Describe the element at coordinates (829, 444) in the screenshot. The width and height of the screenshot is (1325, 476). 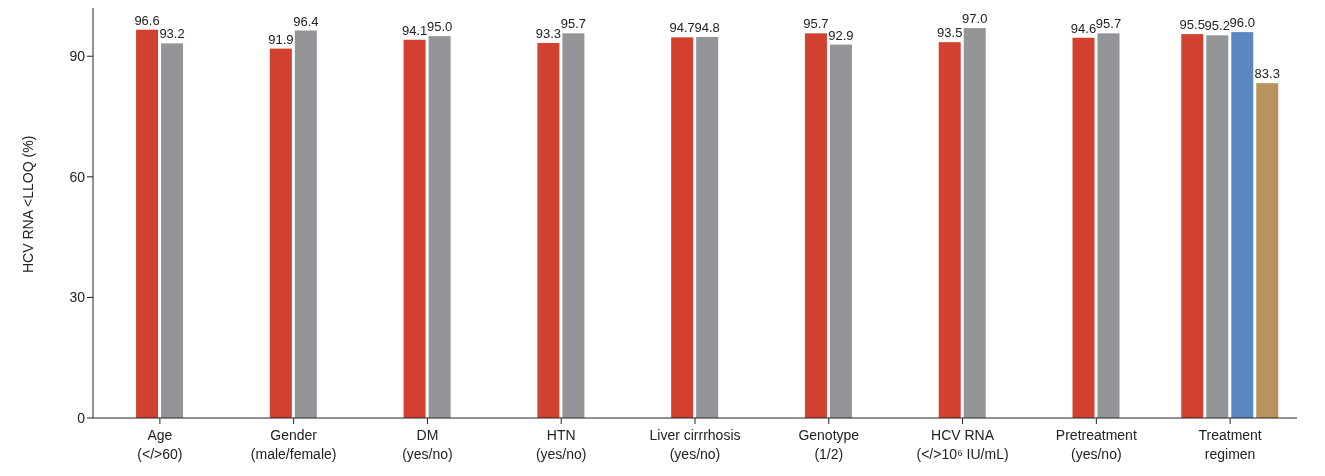
I see `x-tick-label: Genotype (1/2)` at that location.